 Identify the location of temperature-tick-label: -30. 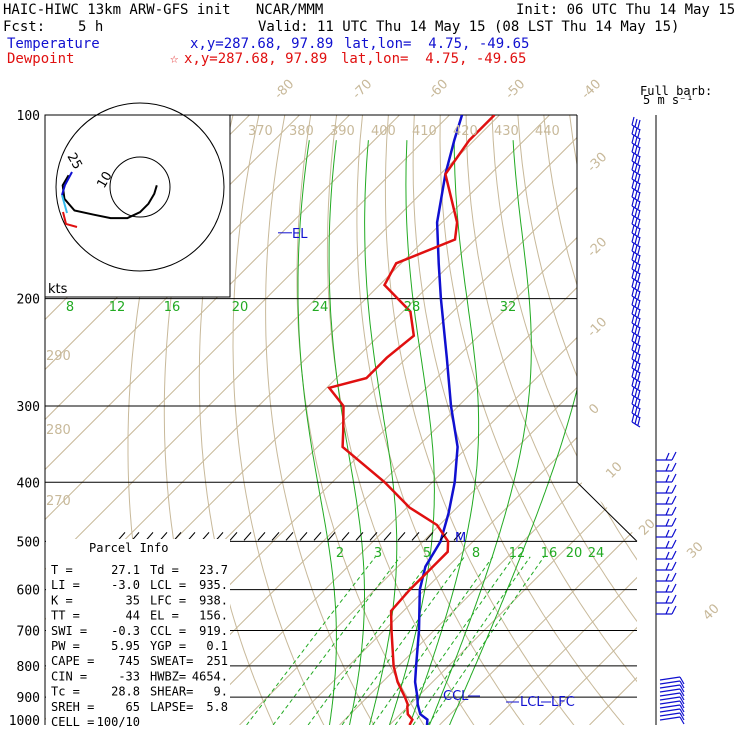
(598, 163).